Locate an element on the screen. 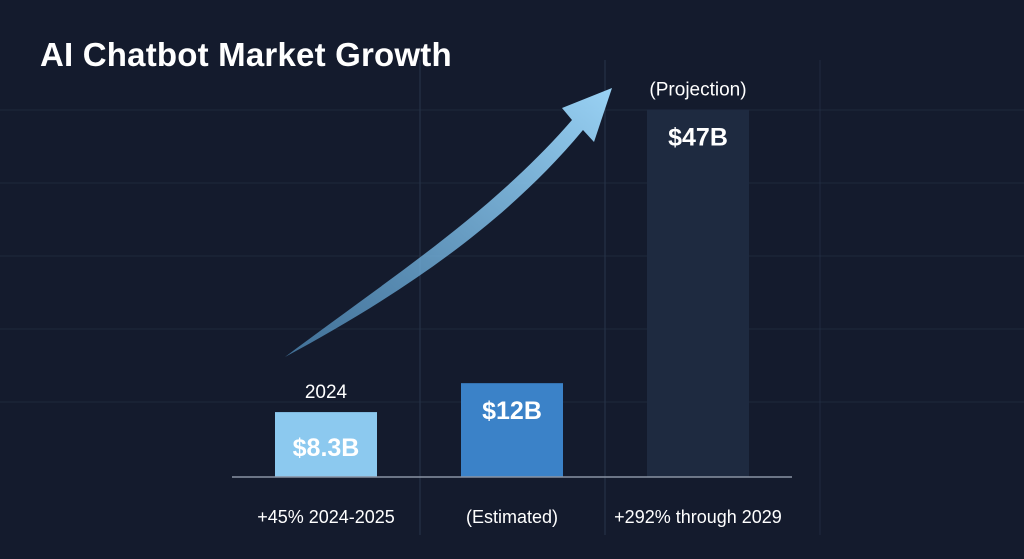  bar-top-label: (Projection) is located at coordinates (697, 89).